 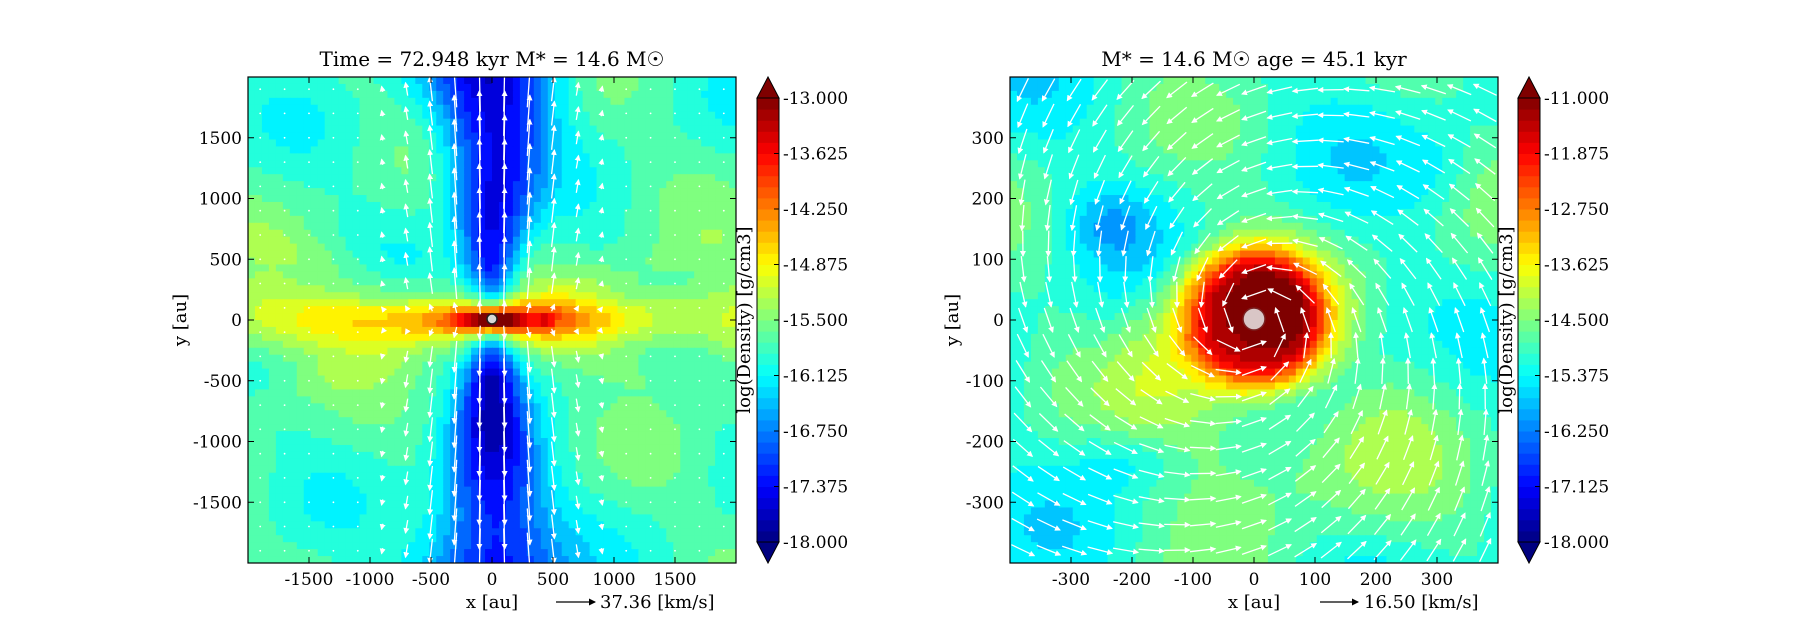 What do you see at coordinates (577, 502) in the screenshot?
I see `velocity-arrow` at bounding box center [577, 502].